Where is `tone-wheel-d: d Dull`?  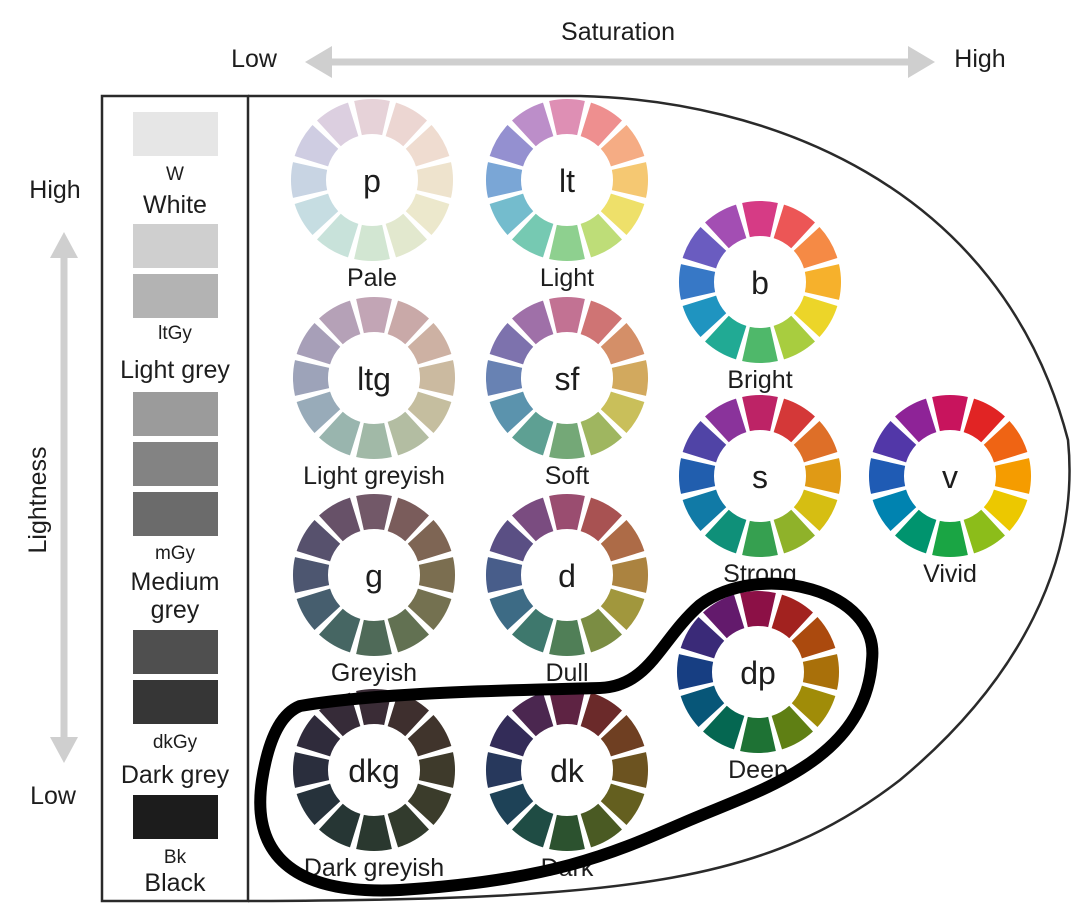
tone-wheel-d: d Dull is located at coordinates (567, 590).